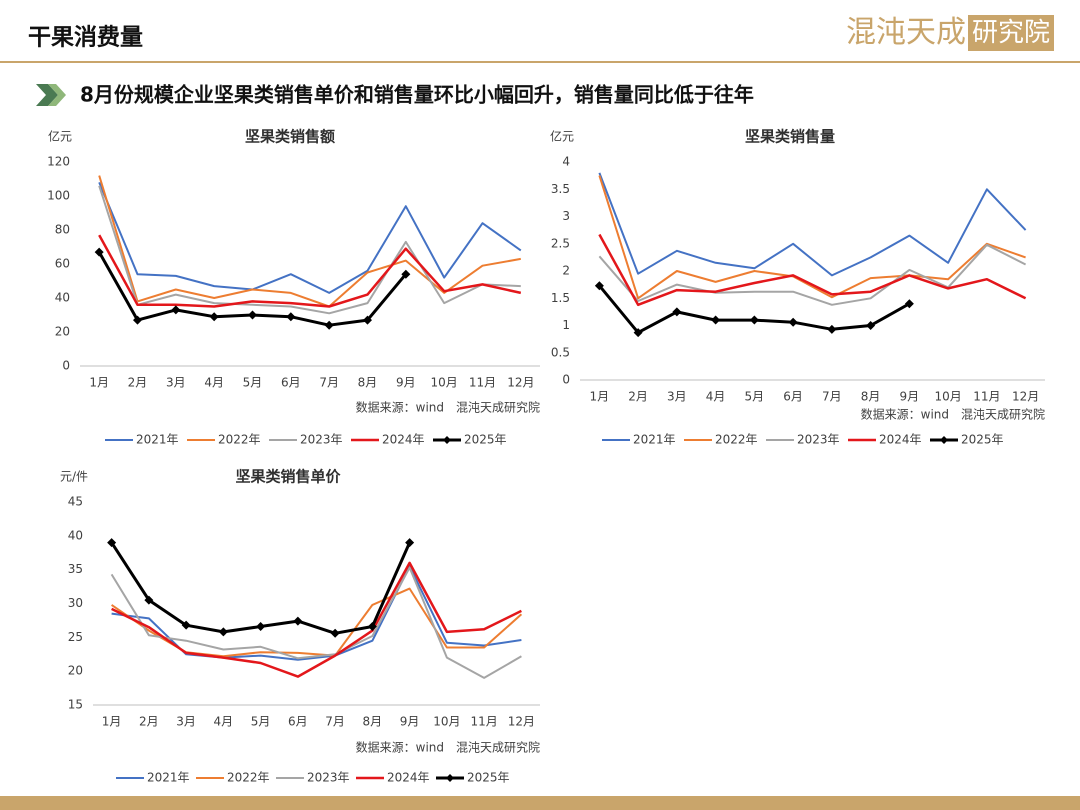 The image size is (1080, 810). What do you see at coordinates (560, 298) in the screenshot?
I see `y-tick-label: 1.5` at bounding box center [560, 298].